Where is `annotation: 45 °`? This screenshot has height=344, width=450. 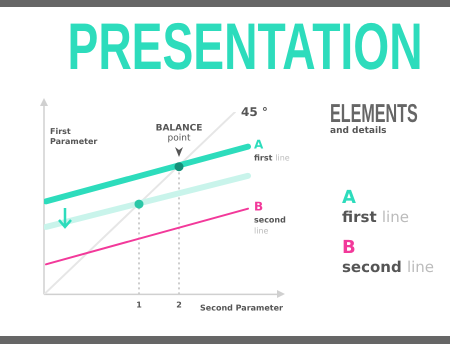 annotation: 45 ° is located at coordinates (254, 112).